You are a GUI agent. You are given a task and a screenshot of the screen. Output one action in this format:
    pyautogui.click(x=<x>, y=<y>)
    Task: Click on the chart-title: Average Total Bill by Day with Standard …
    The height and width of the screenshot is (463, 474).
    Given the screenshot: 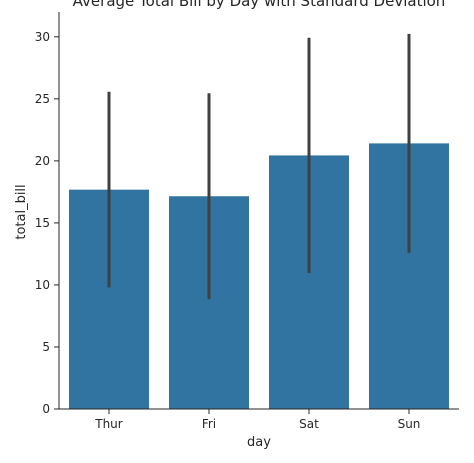 What is the action you would take?
    pyautogui.click(x=259, y=5)
    